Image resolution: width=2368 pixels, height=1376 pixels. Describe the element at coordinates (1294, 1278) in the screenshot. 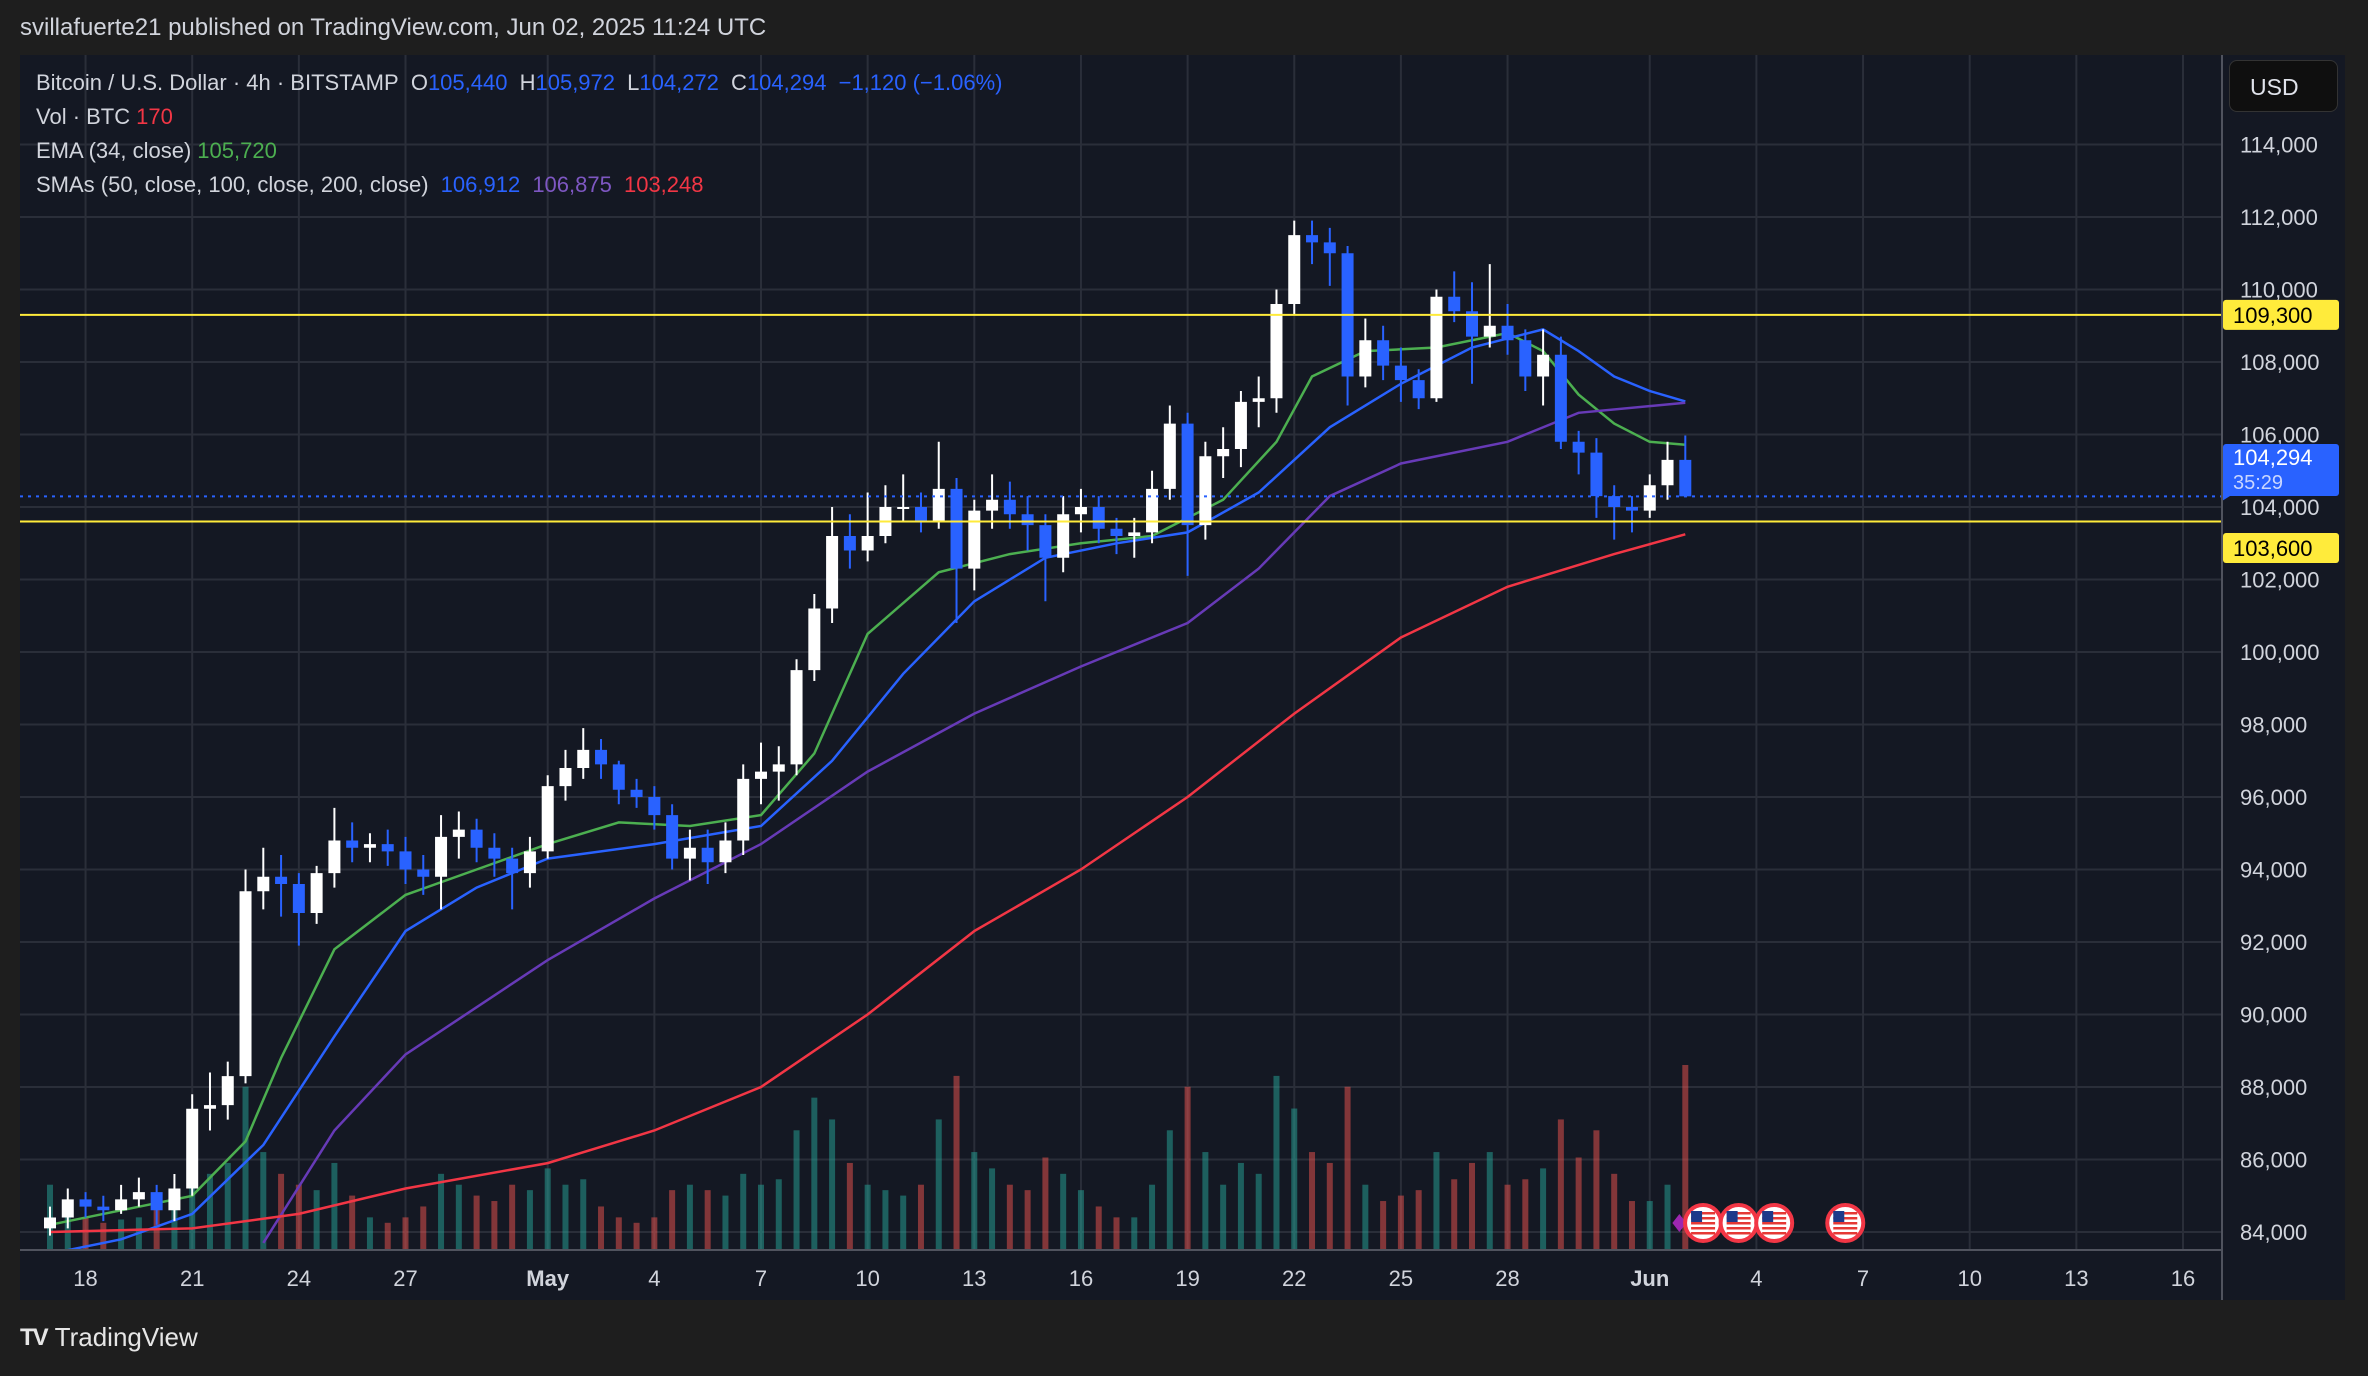

I see `time-axis-label: 22` at that location.